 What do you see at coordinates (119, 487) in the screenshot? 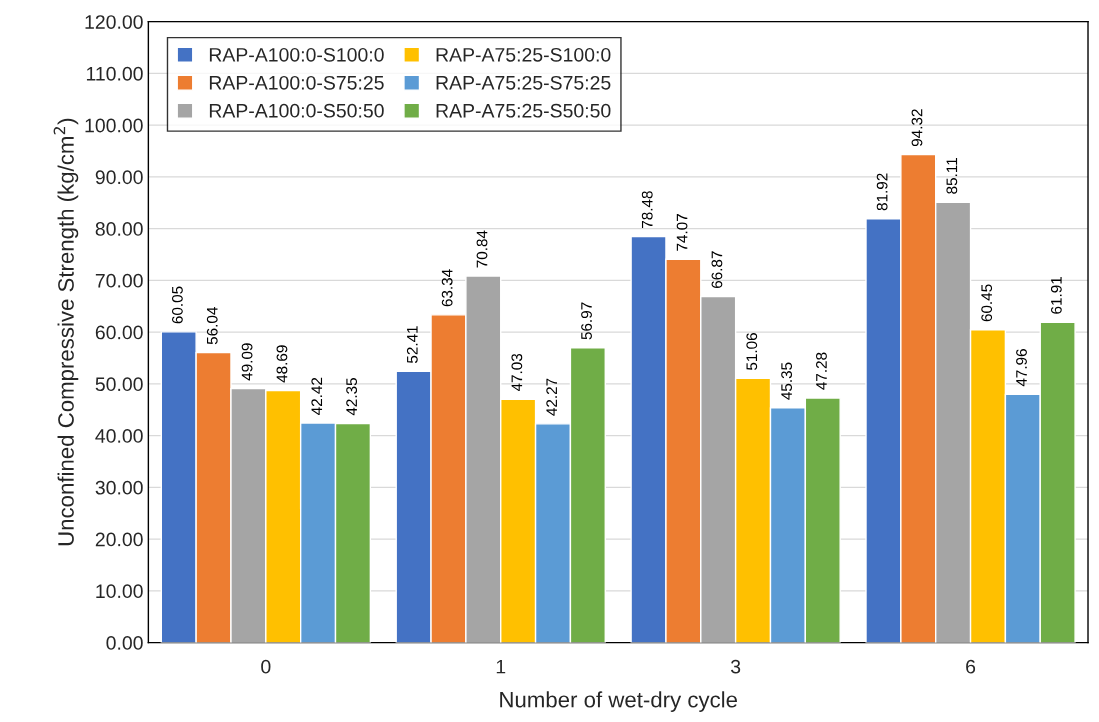
I see `y-tick-label: 30.00` at bounding box center [119, 487].